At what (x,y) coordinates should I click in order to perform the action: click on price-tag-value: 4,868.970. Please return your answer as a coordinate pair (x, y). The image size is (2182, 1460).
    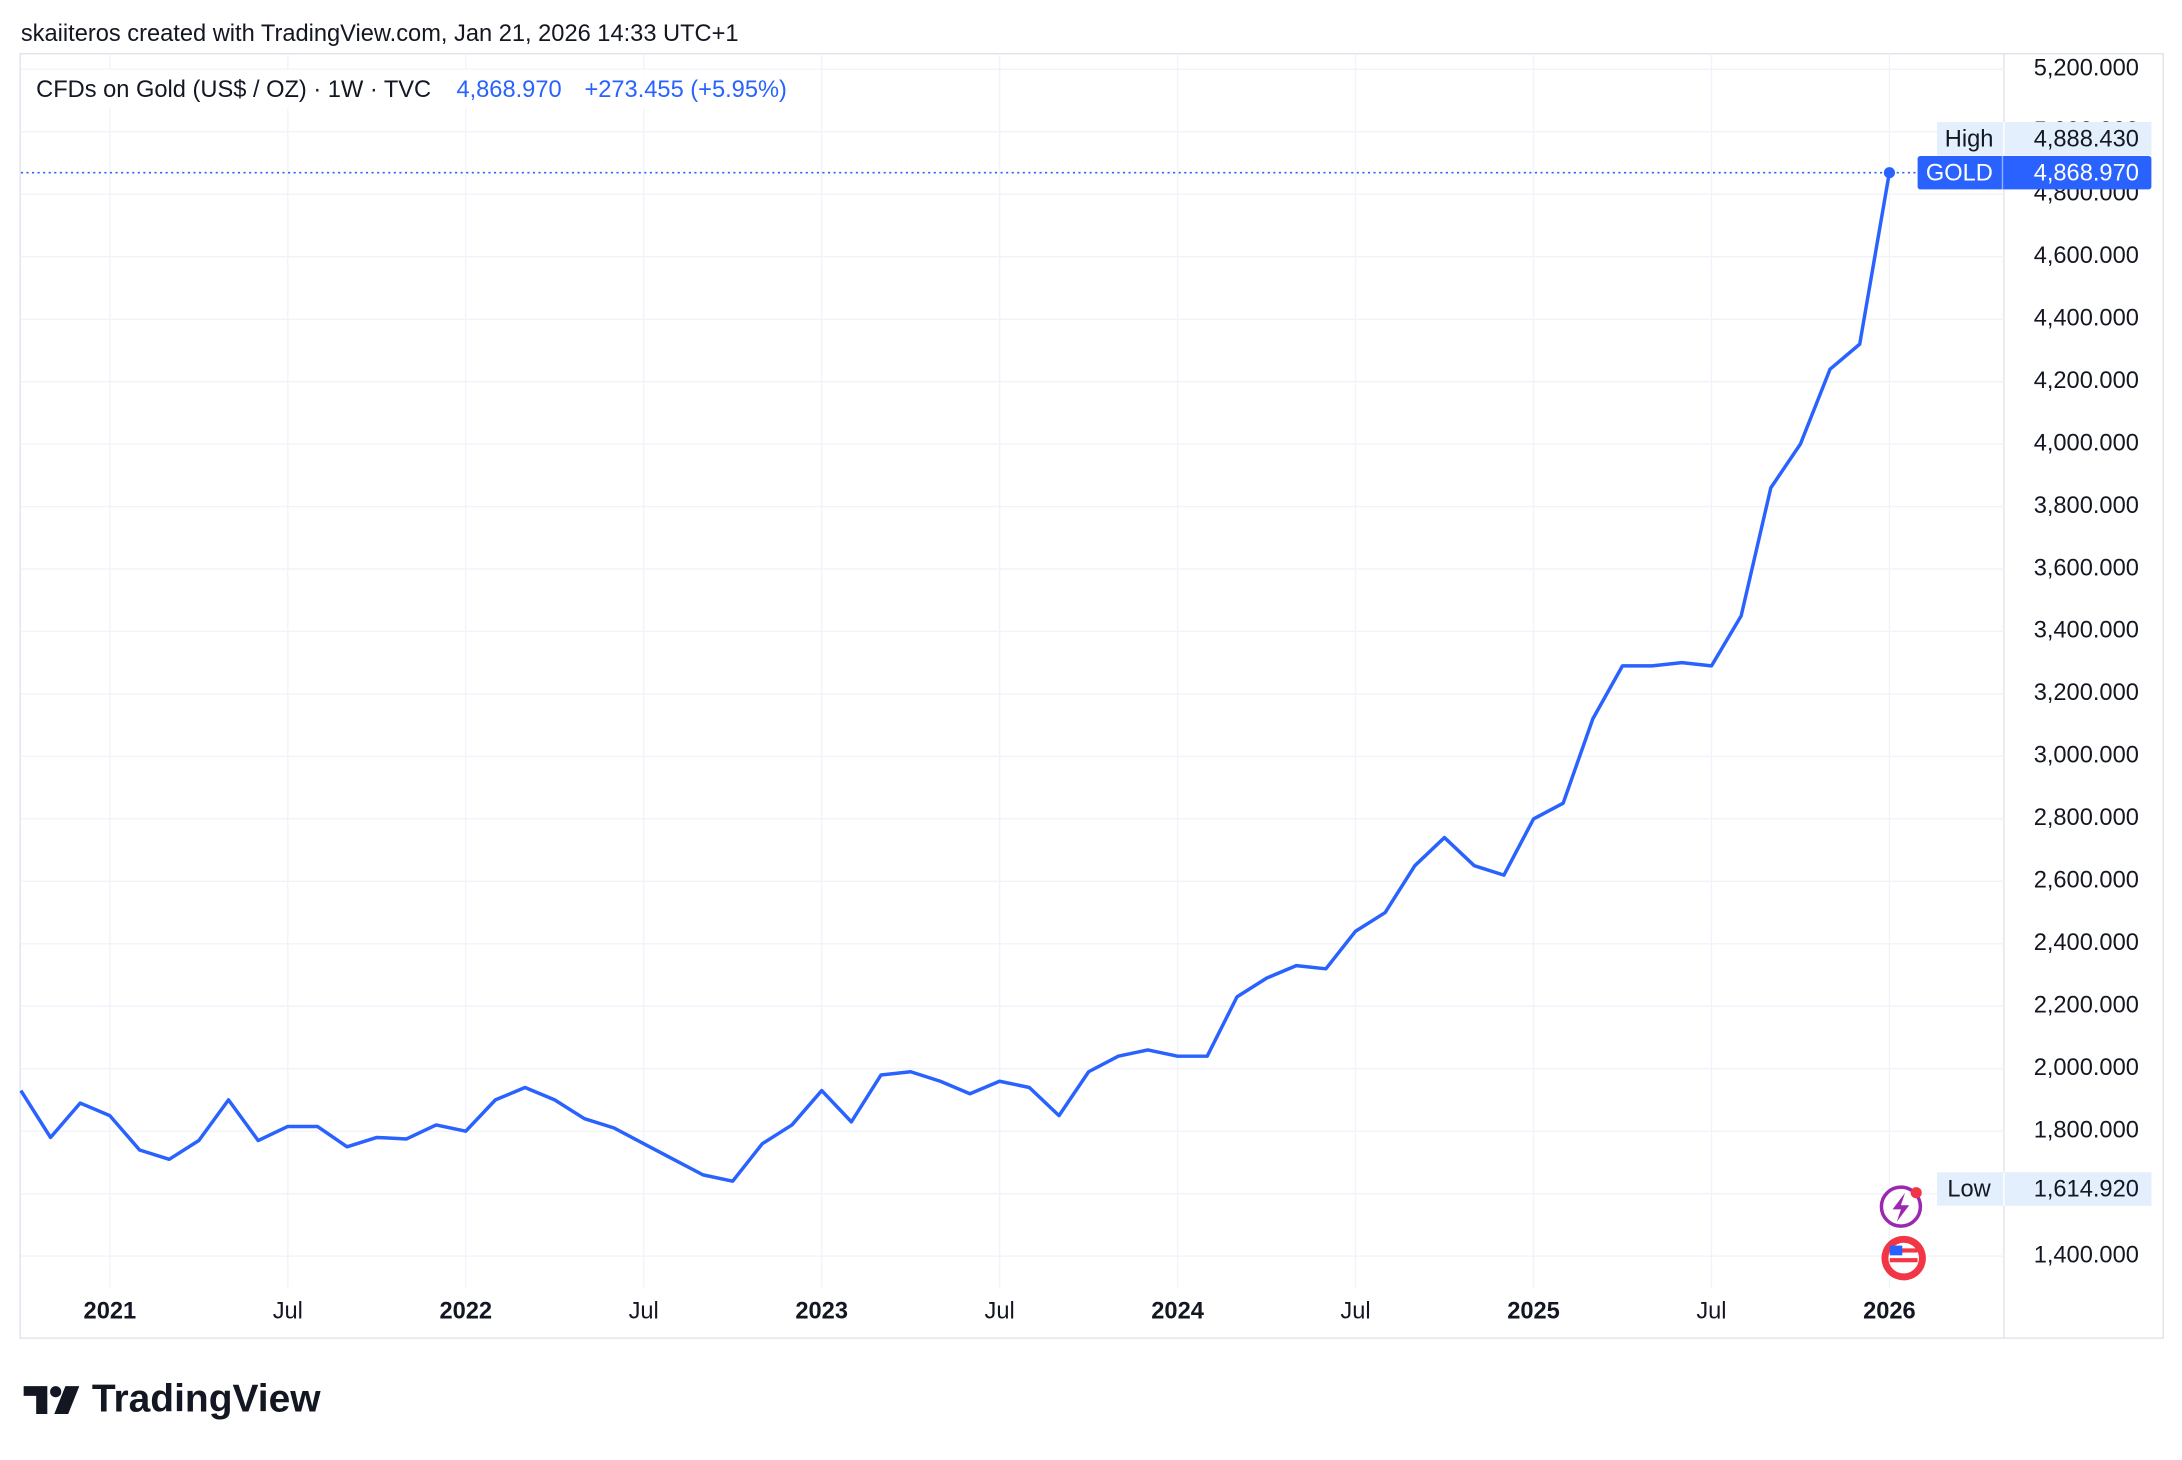
    Looking at the image, I should click on (2086, 173).